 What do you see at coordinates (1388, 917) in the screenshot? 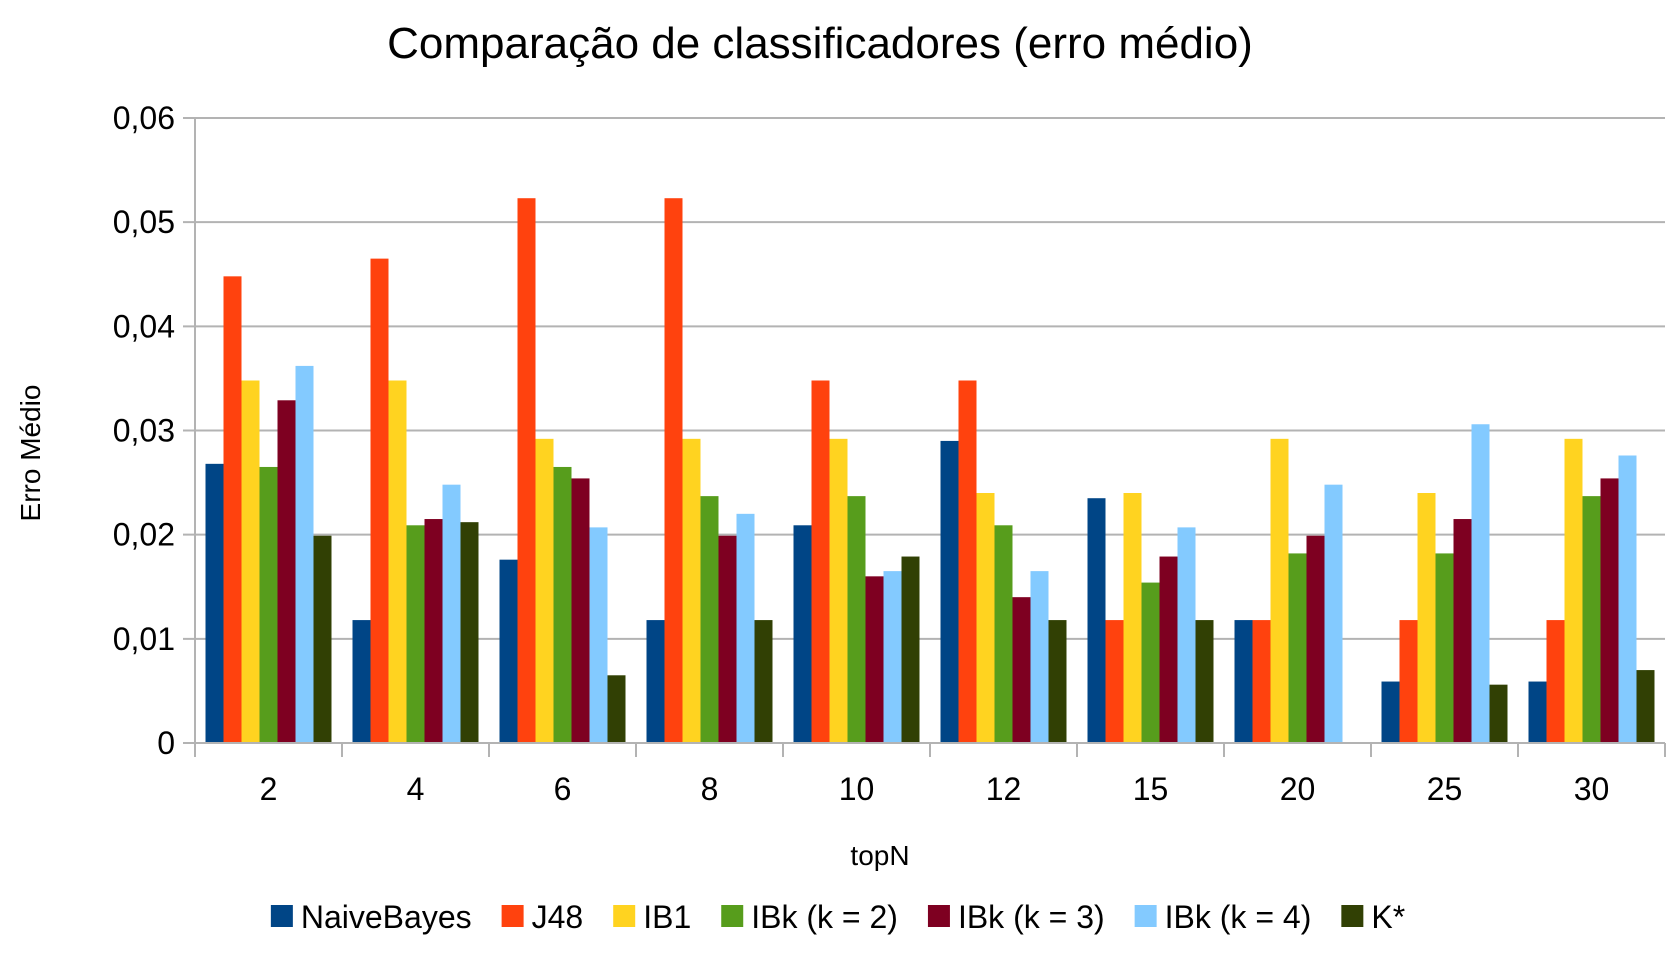
I see `legend-label: K*` at bounding box center [1388, 917].